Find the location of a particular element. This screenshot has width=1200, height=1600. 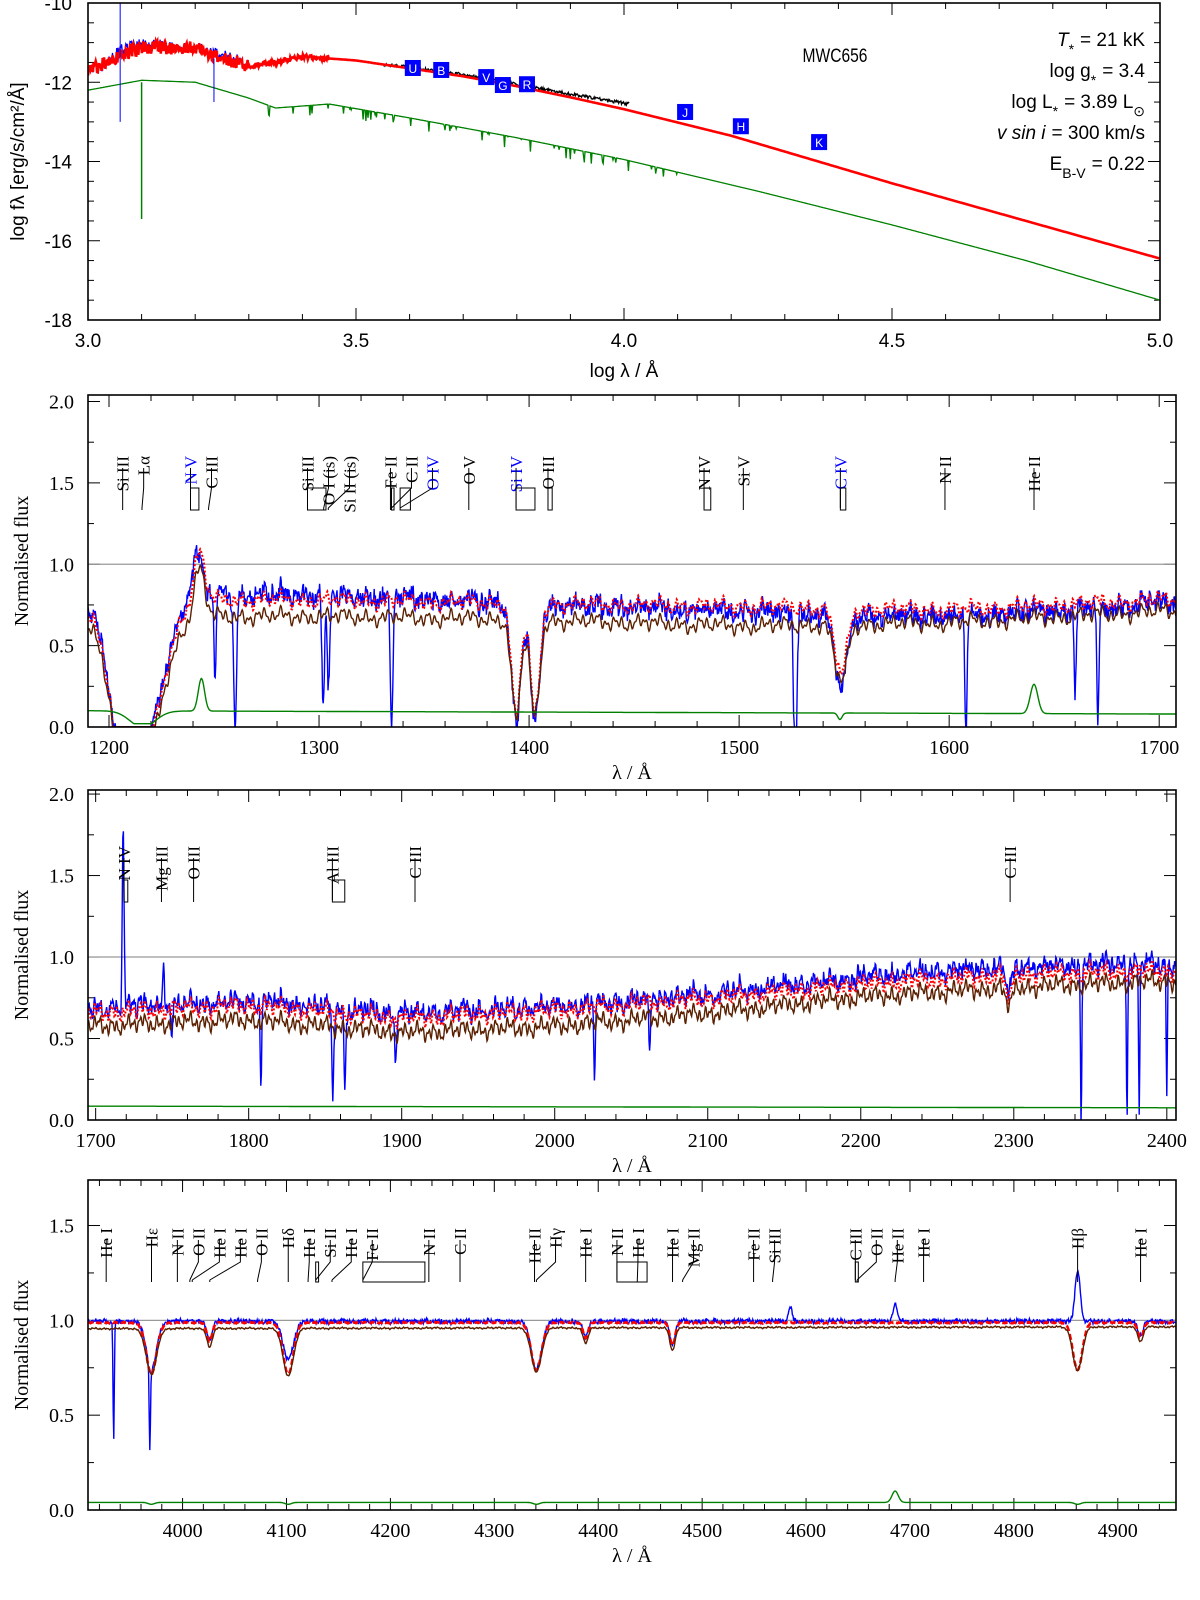

line-id-label: Hβ is located at coordinates (1078, 1238).